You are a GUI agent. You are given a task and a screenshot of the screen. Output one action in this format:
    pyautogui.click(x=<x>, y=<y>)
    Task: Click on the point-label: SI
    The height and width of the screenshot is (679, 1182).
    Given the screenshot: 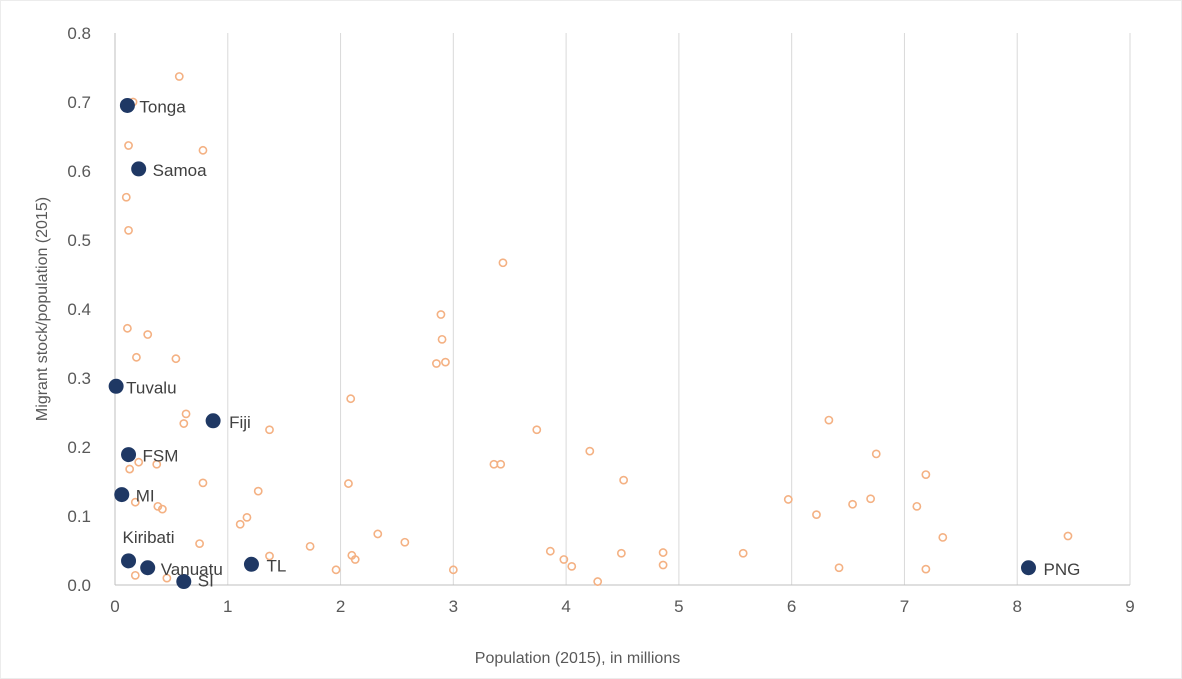 What is the action you would take?
    pyautogui.click(x=206, y=581)
    